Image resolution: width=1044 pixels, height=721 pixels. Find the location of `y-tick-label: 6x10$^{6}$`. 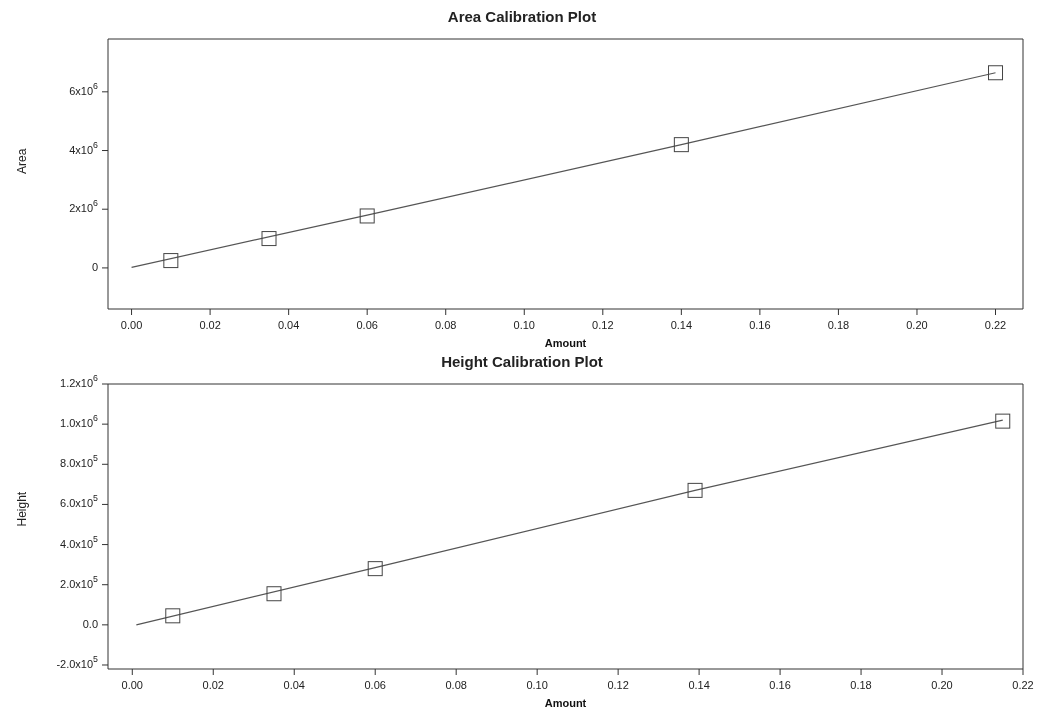

y-tick-label: 6x10$^{6}$ is located at coordinates (84, 89).